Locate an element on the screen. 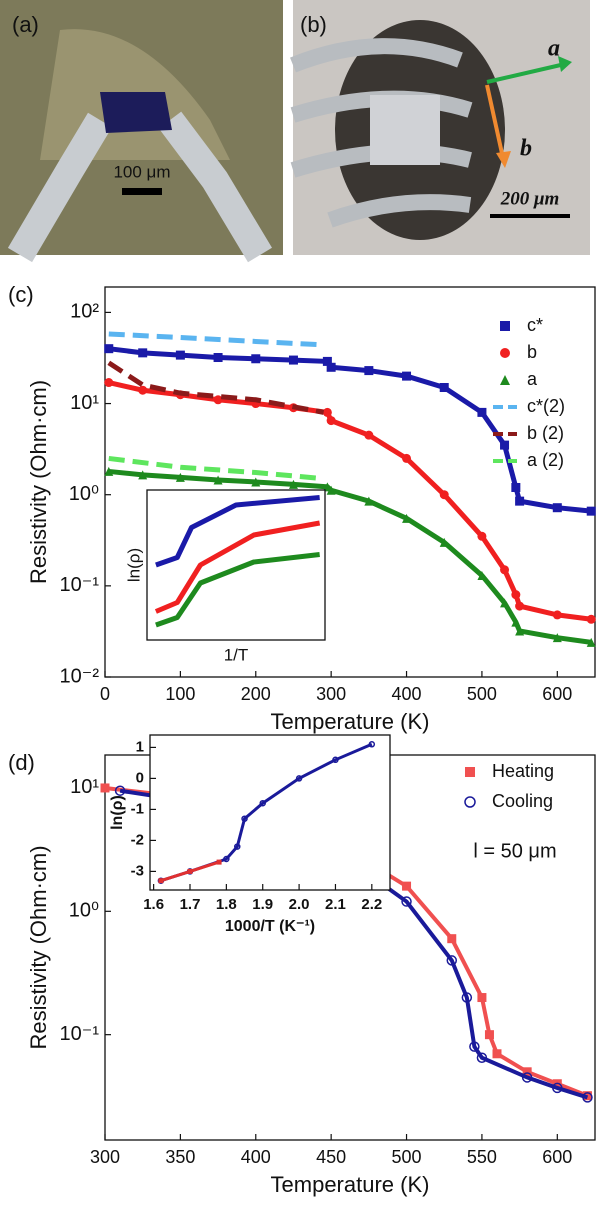 The height and width of the screenshot is (1207, 603). x-axis-title: 1/T is located at coordinates (236, 654).